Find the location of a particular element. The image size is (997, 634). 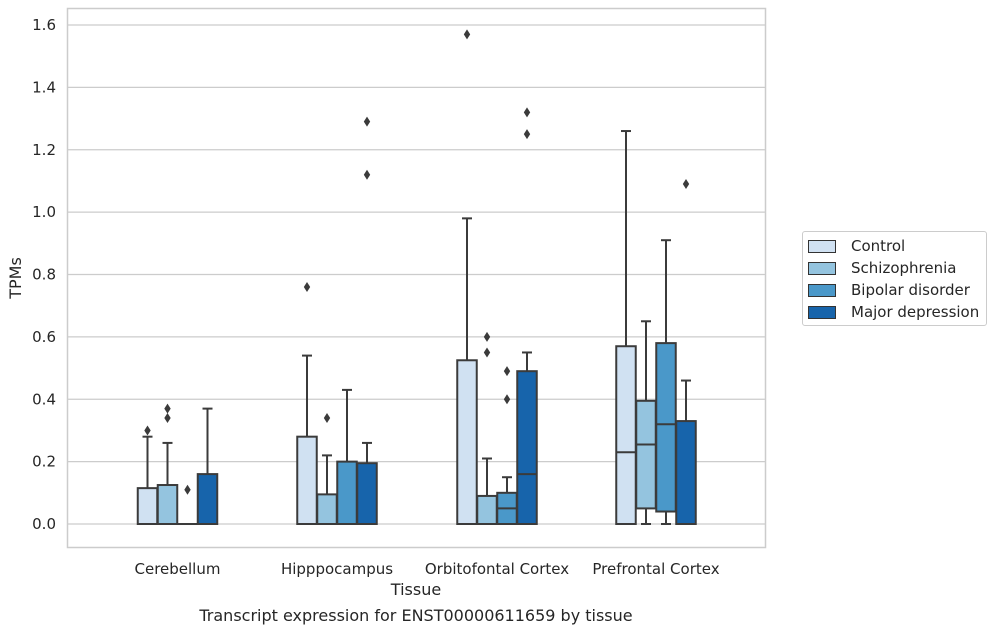

legend-swatch-schizophrenia is located at coordinates (822, 268).